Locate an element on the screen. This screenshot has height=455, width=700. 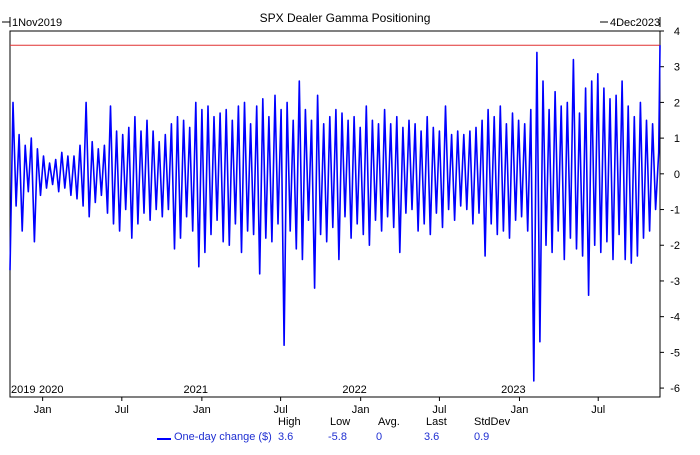
legend-swatch is located at coordinates (164, 439).